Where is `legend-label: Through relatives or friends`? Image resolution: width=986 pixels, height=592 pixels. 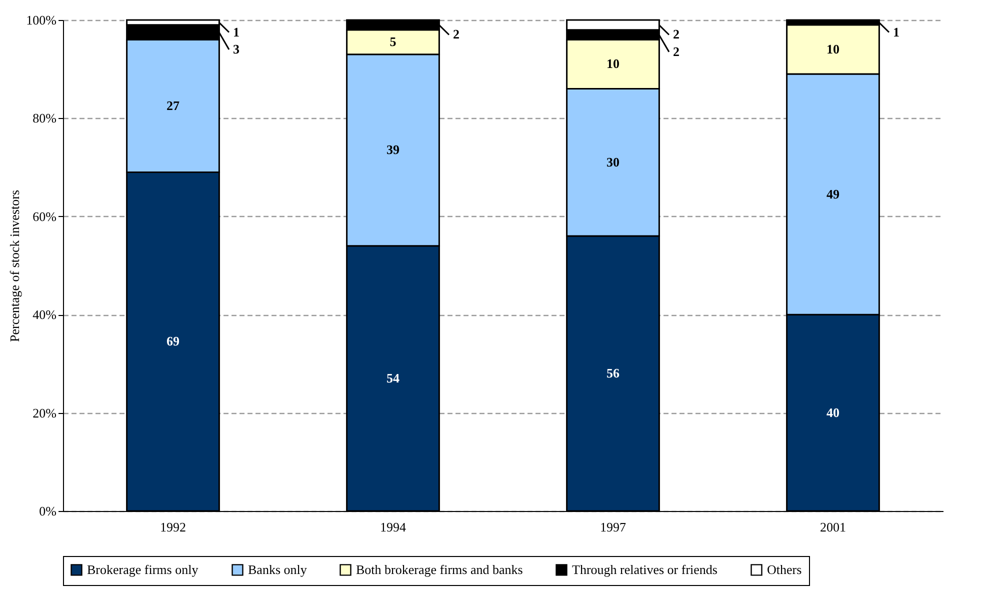 legend-label: Through relatives or friends is located at coordinates (645, 569).